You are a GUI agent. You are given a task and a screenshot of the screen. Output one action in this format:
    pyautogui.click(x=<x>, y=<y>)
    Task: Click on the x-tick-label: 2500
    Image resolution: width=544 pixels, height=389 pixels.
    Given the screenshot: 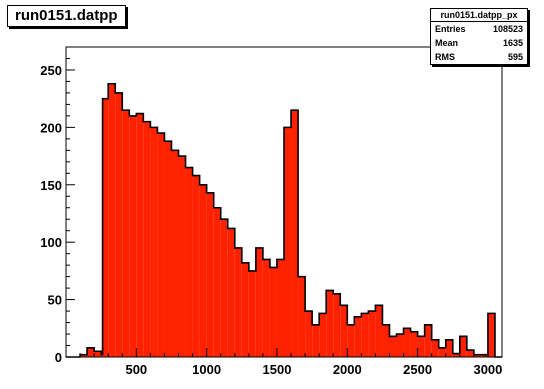 What is the action you would take?
    pyautogui.click(x=417, y=369)
    